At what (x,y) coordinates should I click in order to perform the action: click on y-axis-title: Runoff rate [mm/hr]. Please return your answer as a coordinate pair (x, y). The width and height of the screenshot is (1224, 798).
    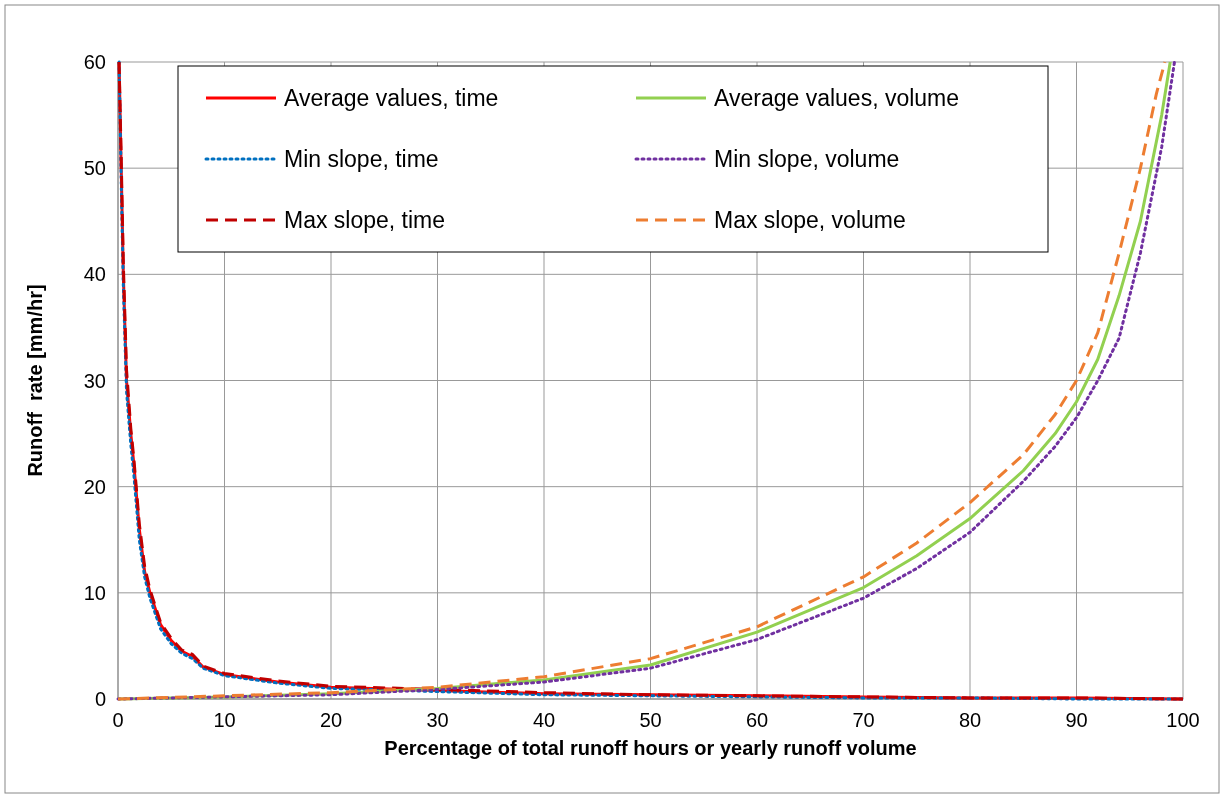
    Looking at the image, I should click on (35, 380).